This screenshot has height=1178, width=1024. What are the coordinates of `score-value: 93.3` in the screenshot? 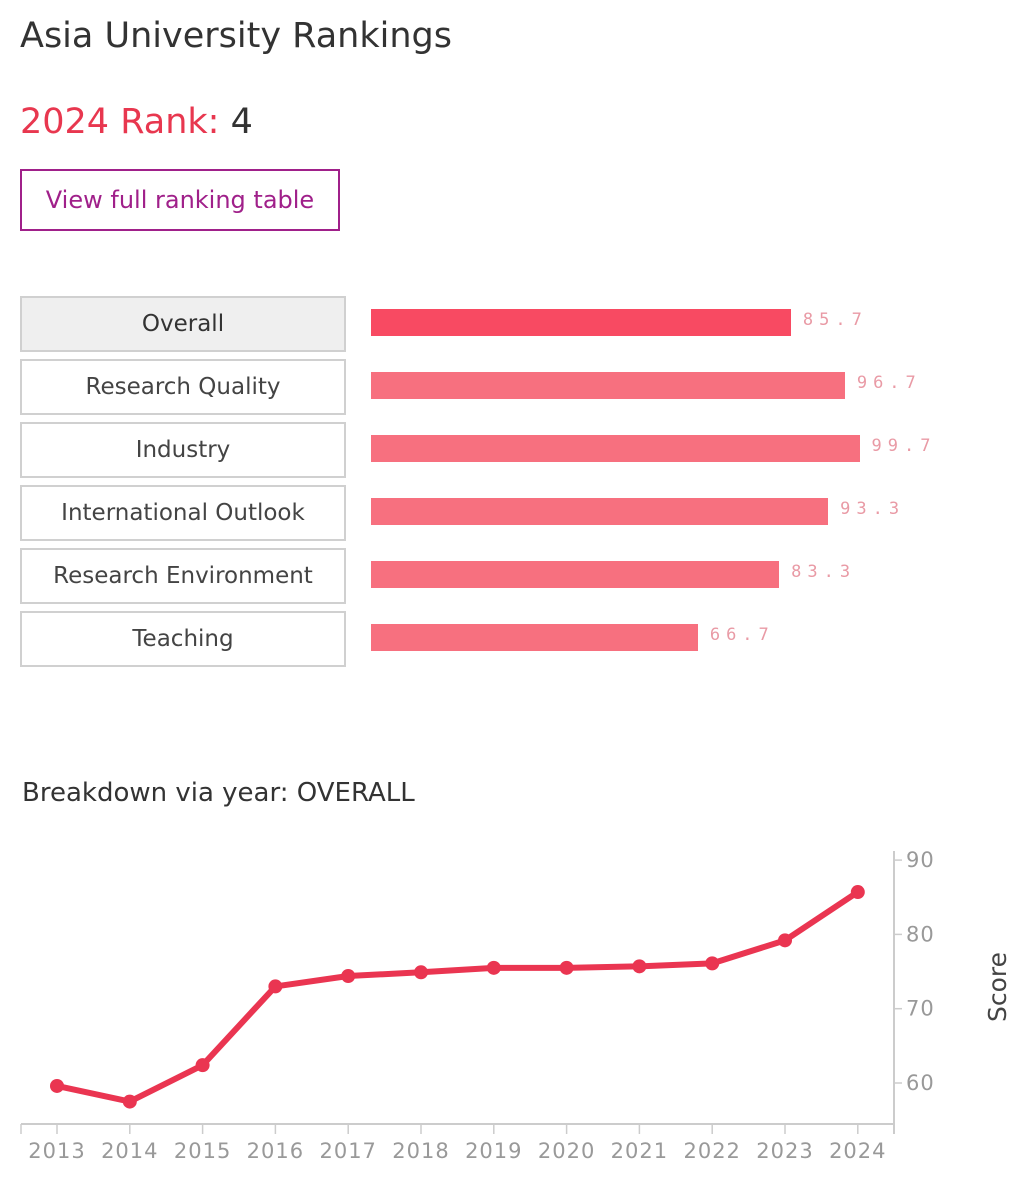 It's located at (873, 509).